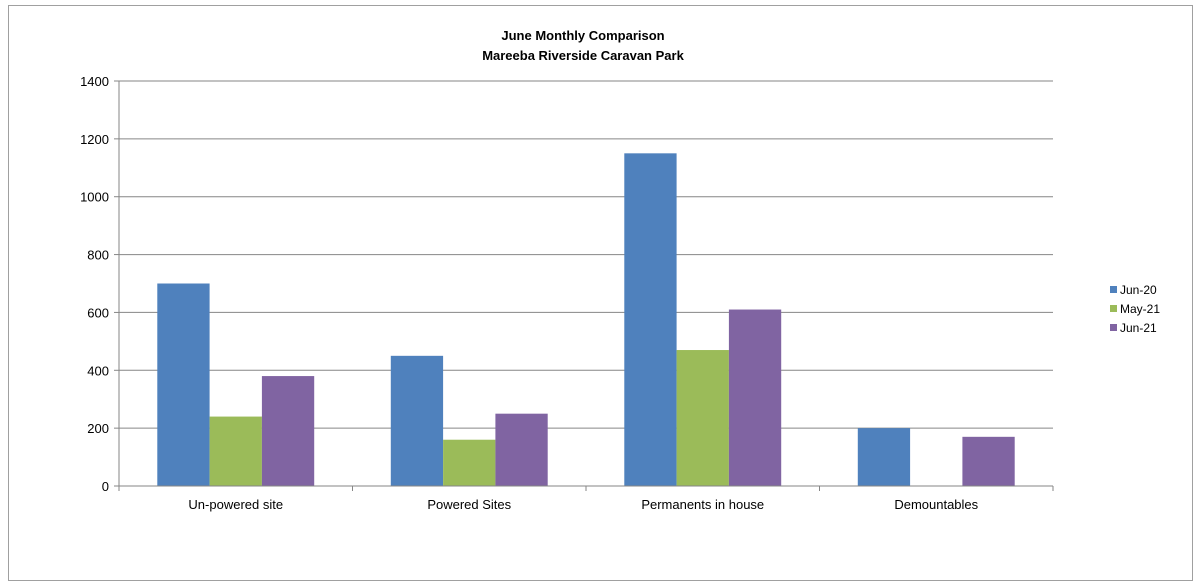 The width and height of the screenshot is (1199, 586). What do you see at coordinates (936, 504) in the screenshot?
I see `x-category-label: Demountables` at bounding box center [936, 504].